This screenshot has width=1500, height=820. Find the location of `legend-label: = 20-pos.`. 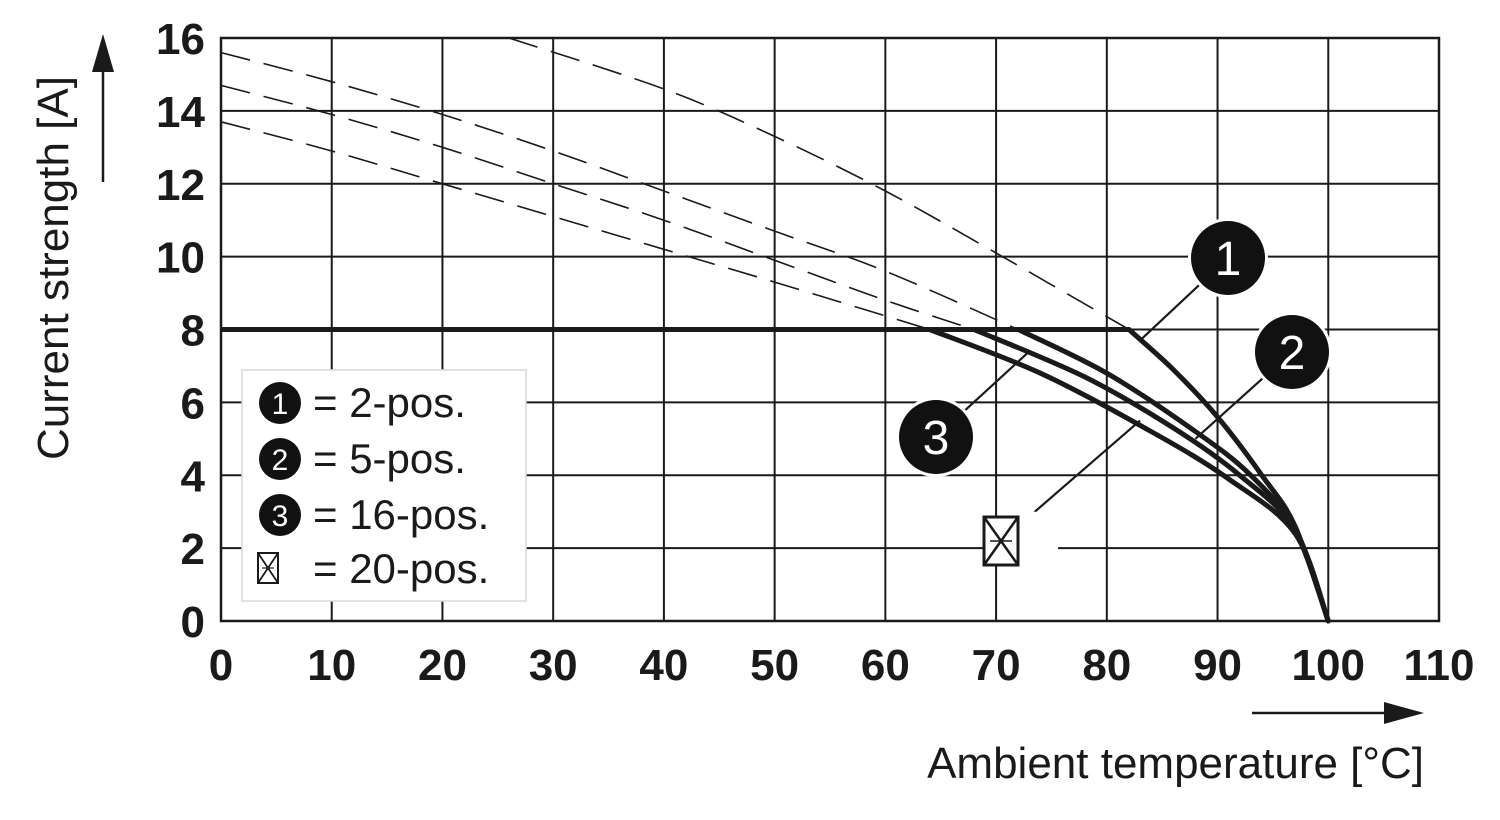

legend-label: = 20-pos. is located at coordinates (401, 568).